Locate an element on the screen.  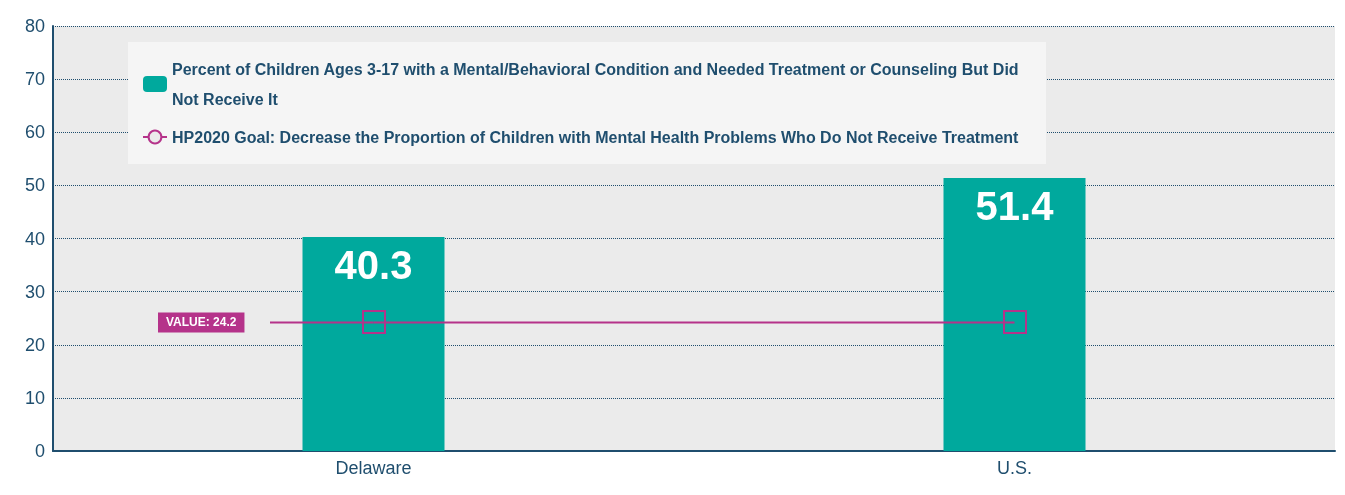
annotation: VALUE: 24.2 is located at coordinates (201, 322).